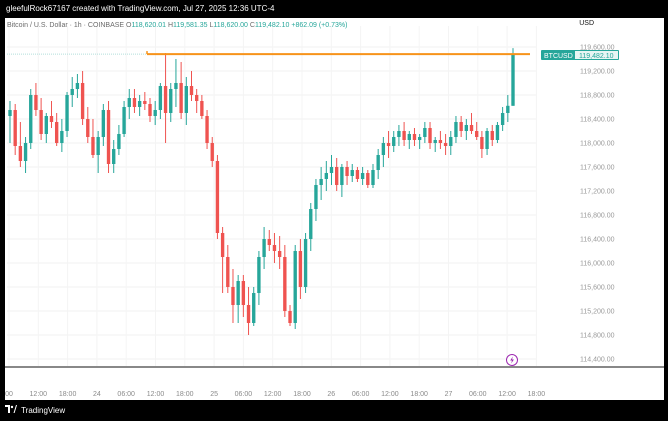  I want to click on y-tick-label: 116,400.00, so click(597, 240).